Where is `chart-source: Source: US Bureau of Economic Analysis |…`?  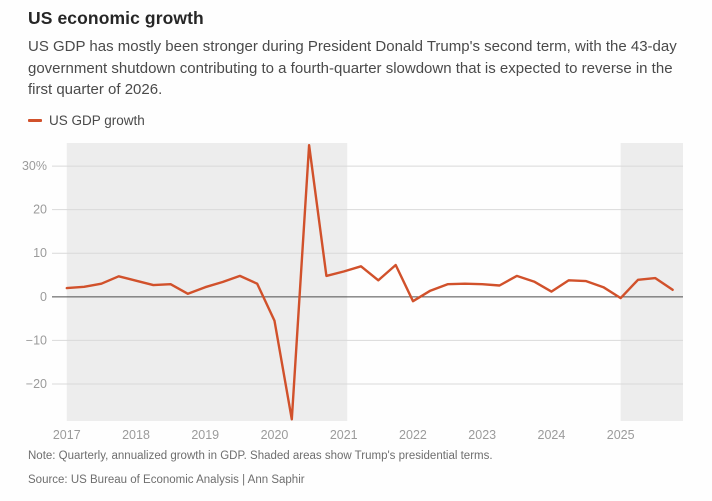 chart-source: Source: US Bureau of Economic Analysis |… is located at coordinates (166, 480).